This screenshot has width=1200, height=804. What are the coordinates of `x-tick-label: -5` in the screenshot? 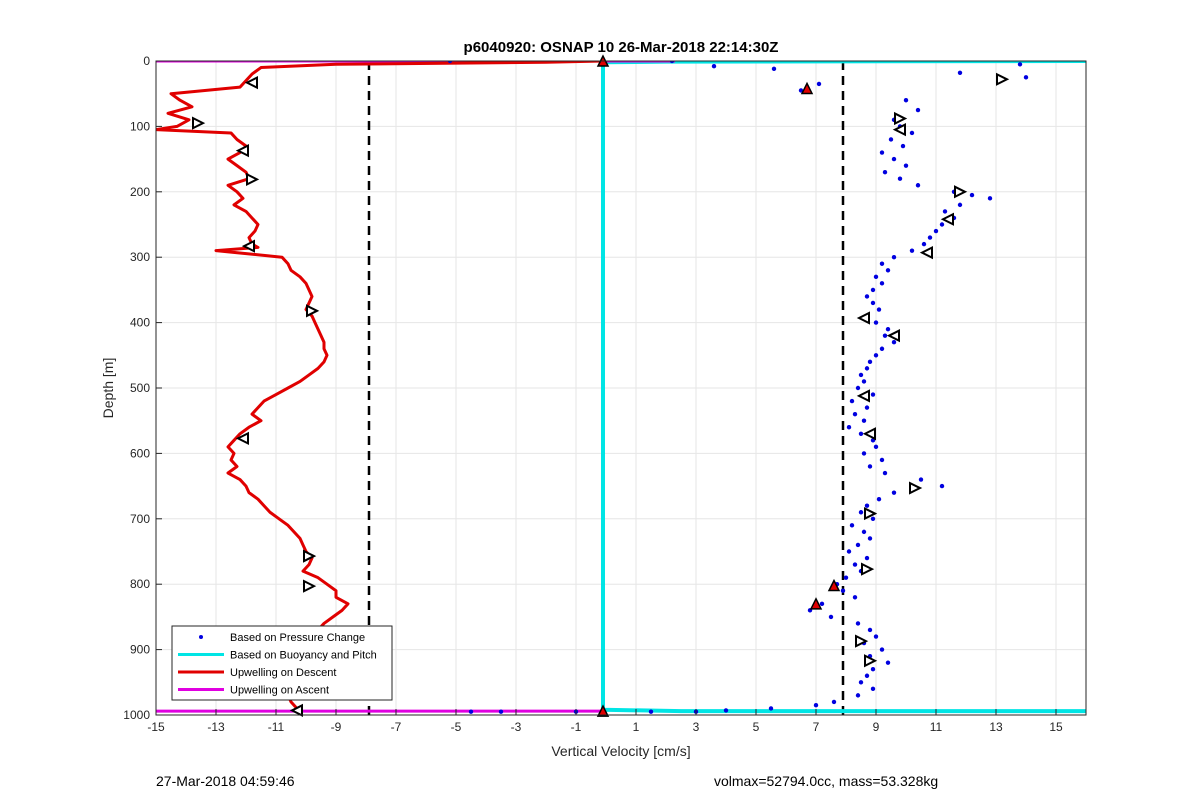 It's located at (456, 727).